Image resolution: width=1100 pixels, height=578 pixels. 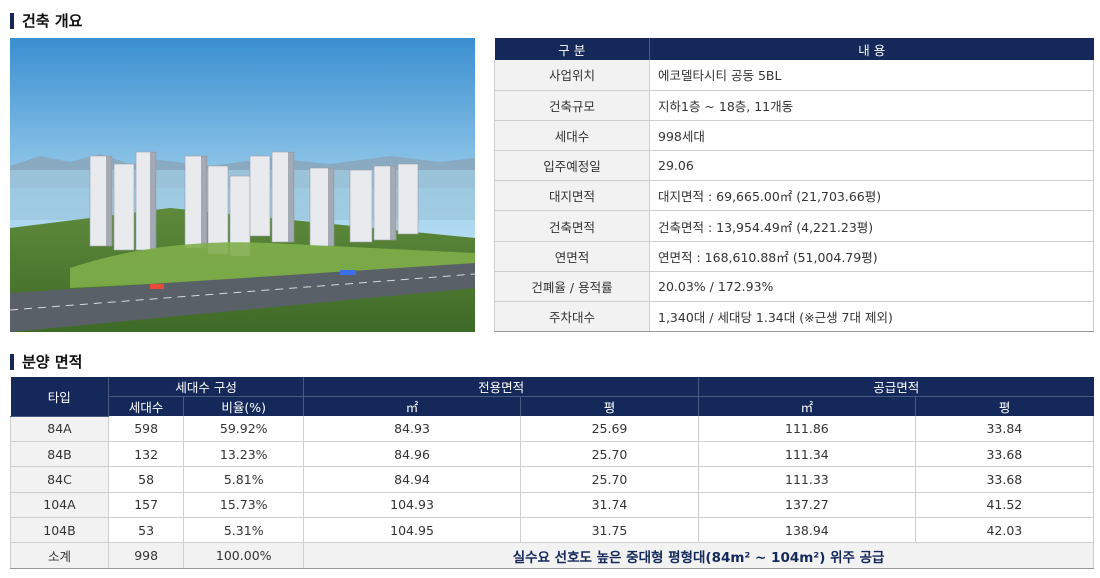 What do you see at coordinates (572, 166) in the screenshot?
I see `row-label: 입주예정일` at bounding box center [572, 166].